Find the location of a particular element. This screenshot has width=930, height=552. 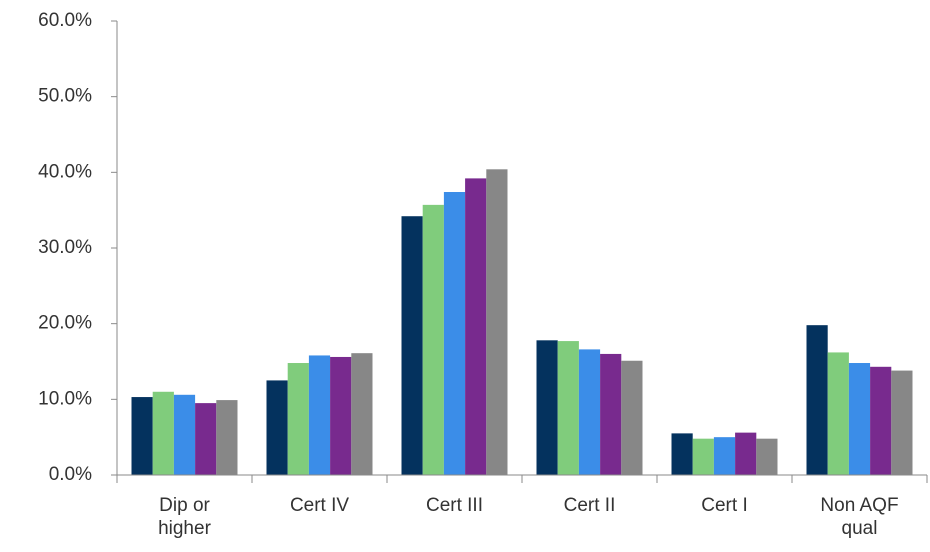

y-tick-label: 50.0% is located at coordinates (65, 96).